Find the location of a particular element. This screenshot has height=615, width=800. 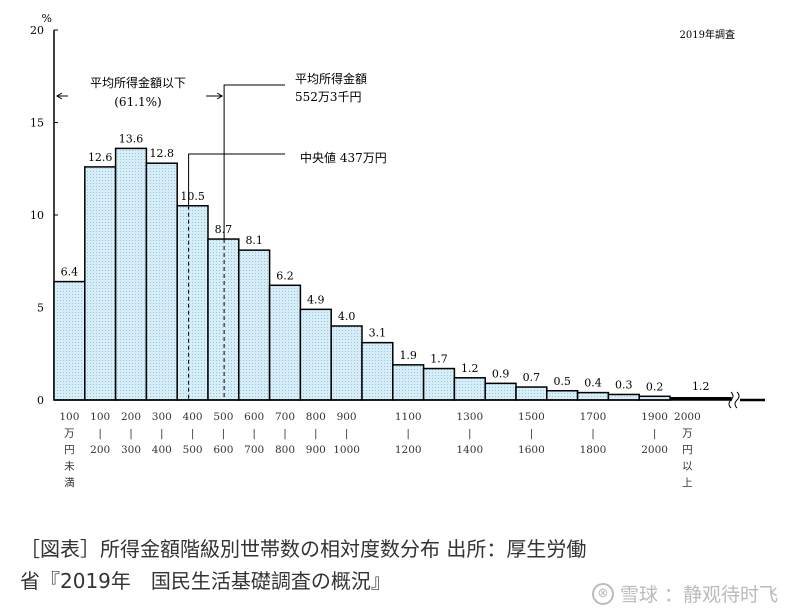

bar-value-label: 8.1 is located at coordinates (254, 240).